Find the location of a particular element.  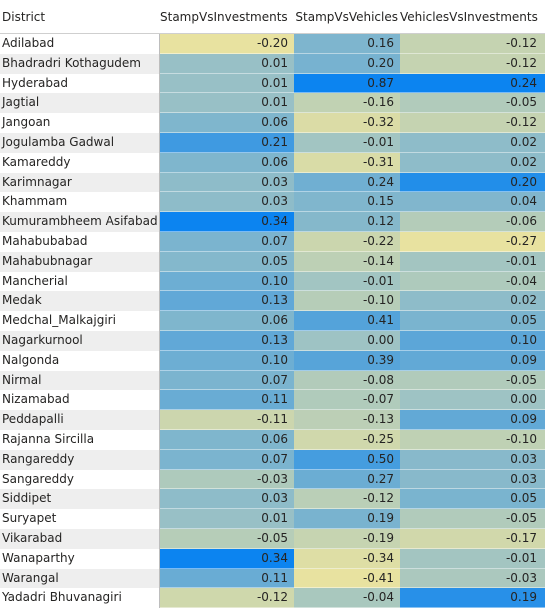

table-row: Rajanna Sircilla 0.06 -0.25 -0.10 is located at coordinates (272, 439).